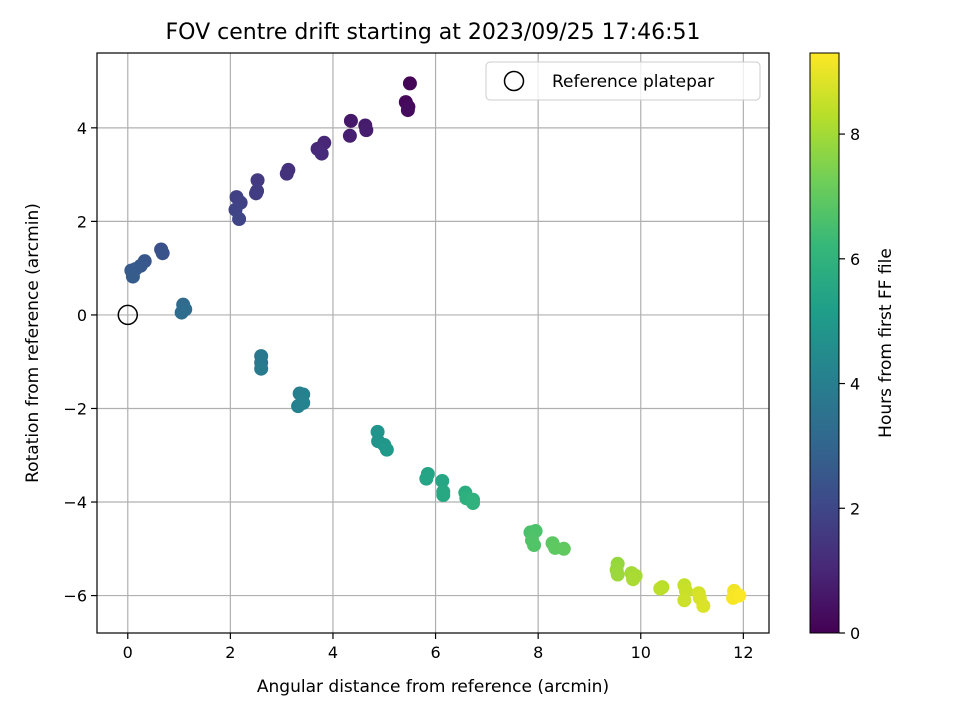 The width and height of the screenshot is (960, 720). Describe the element at coordinates (855, 508) in the screenshot. I see `colorbar-tick-label: 2` at that location.